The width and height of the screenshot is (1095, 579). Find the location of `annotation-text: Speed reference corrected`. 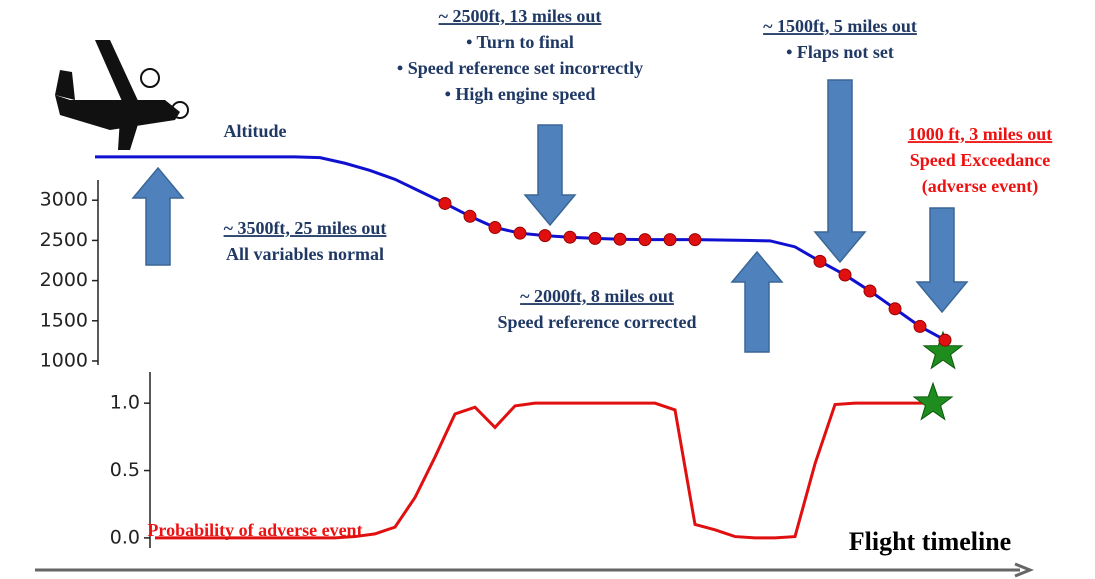

annotation-text: Speed reference corrected is located at coordinates (597, 322).